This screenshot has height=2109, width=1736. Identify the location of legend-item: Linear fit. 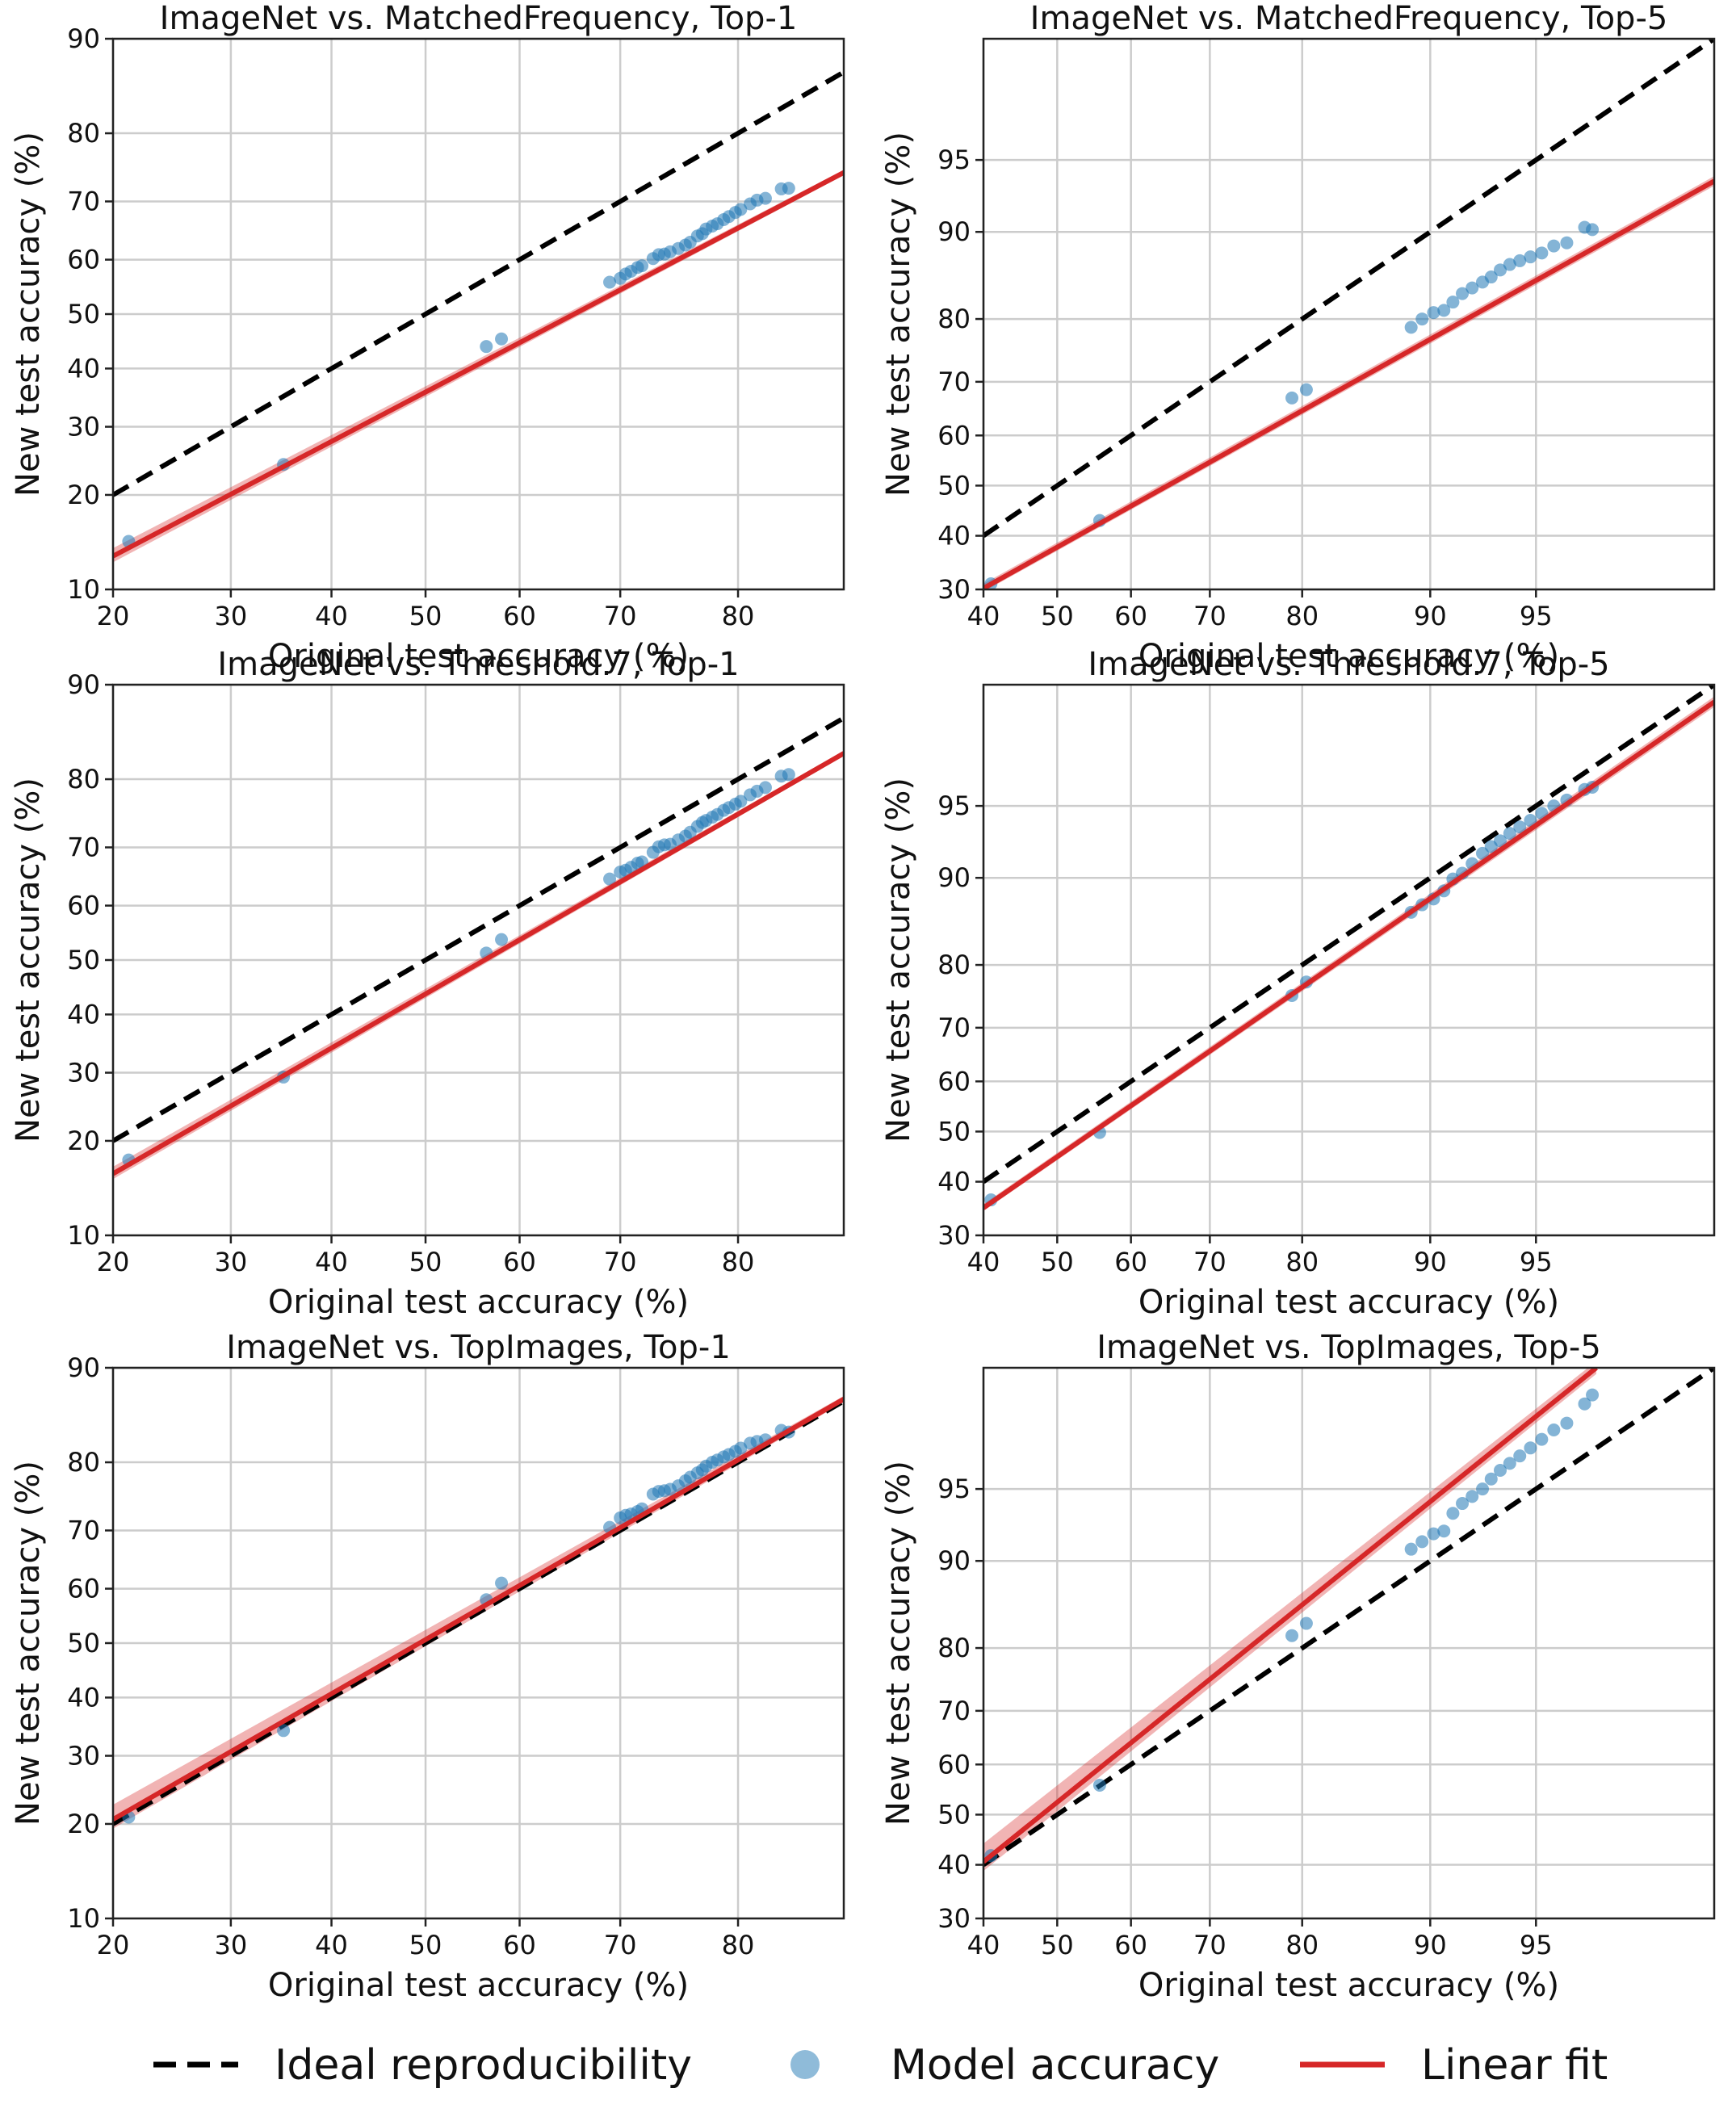
(1454, 2065).